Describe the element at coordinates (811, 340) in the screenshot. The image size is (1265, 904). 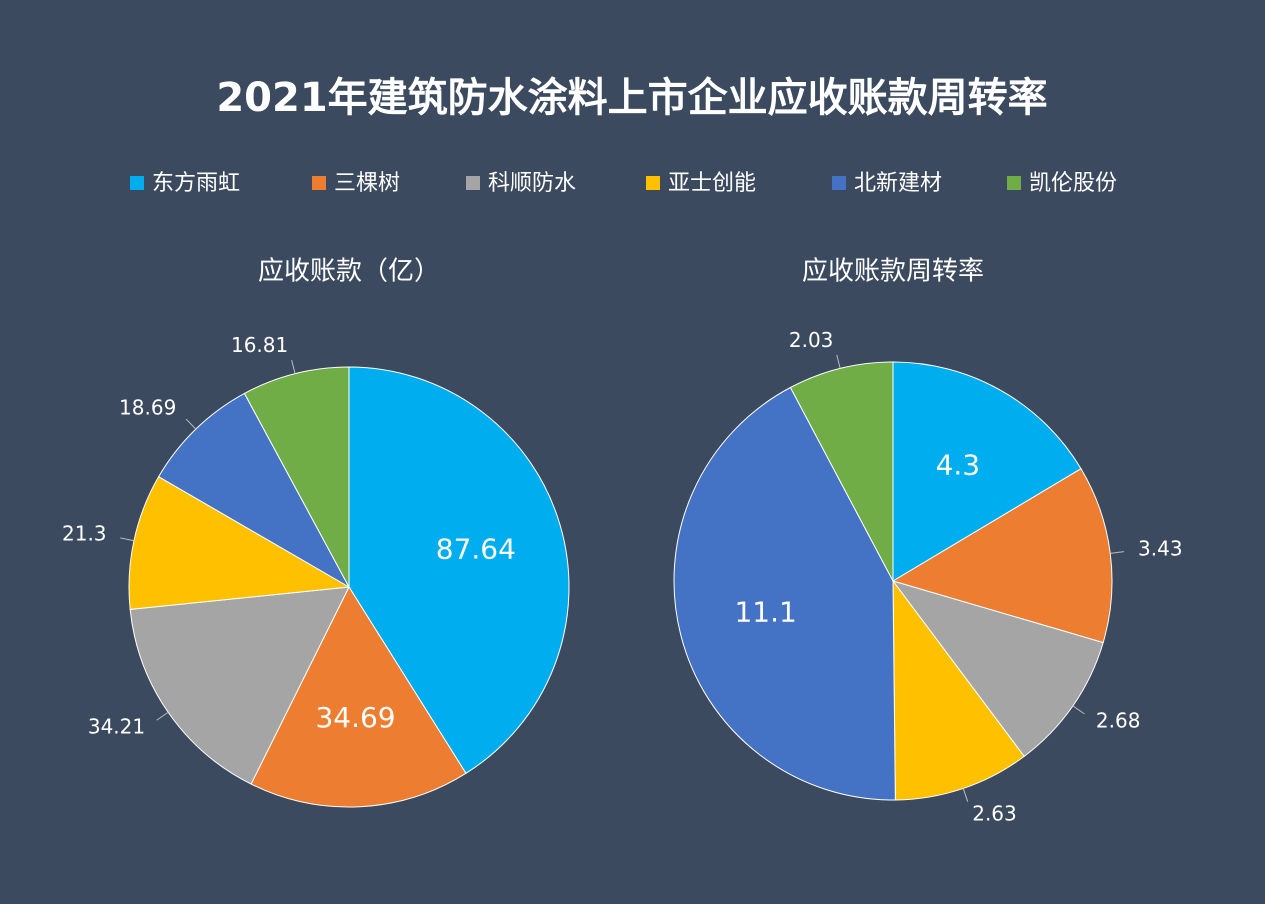
I see `data-label: 2.03` at that location.